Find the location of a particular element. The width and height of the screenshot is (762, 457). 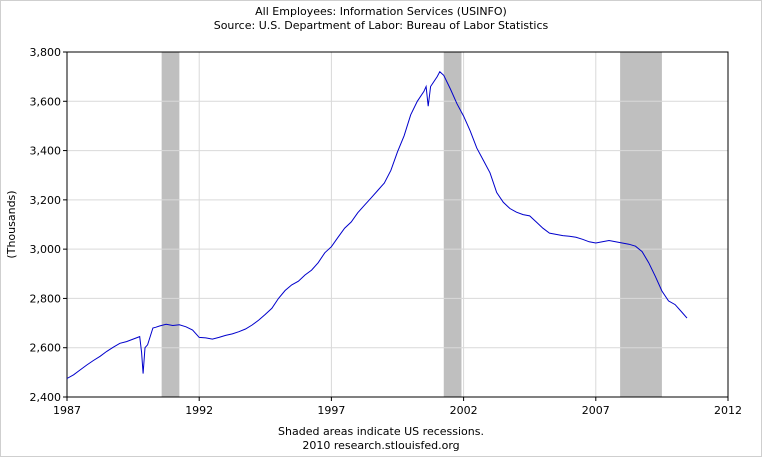

y-tick-label: 3,000 is located at coordinates (46, 249).